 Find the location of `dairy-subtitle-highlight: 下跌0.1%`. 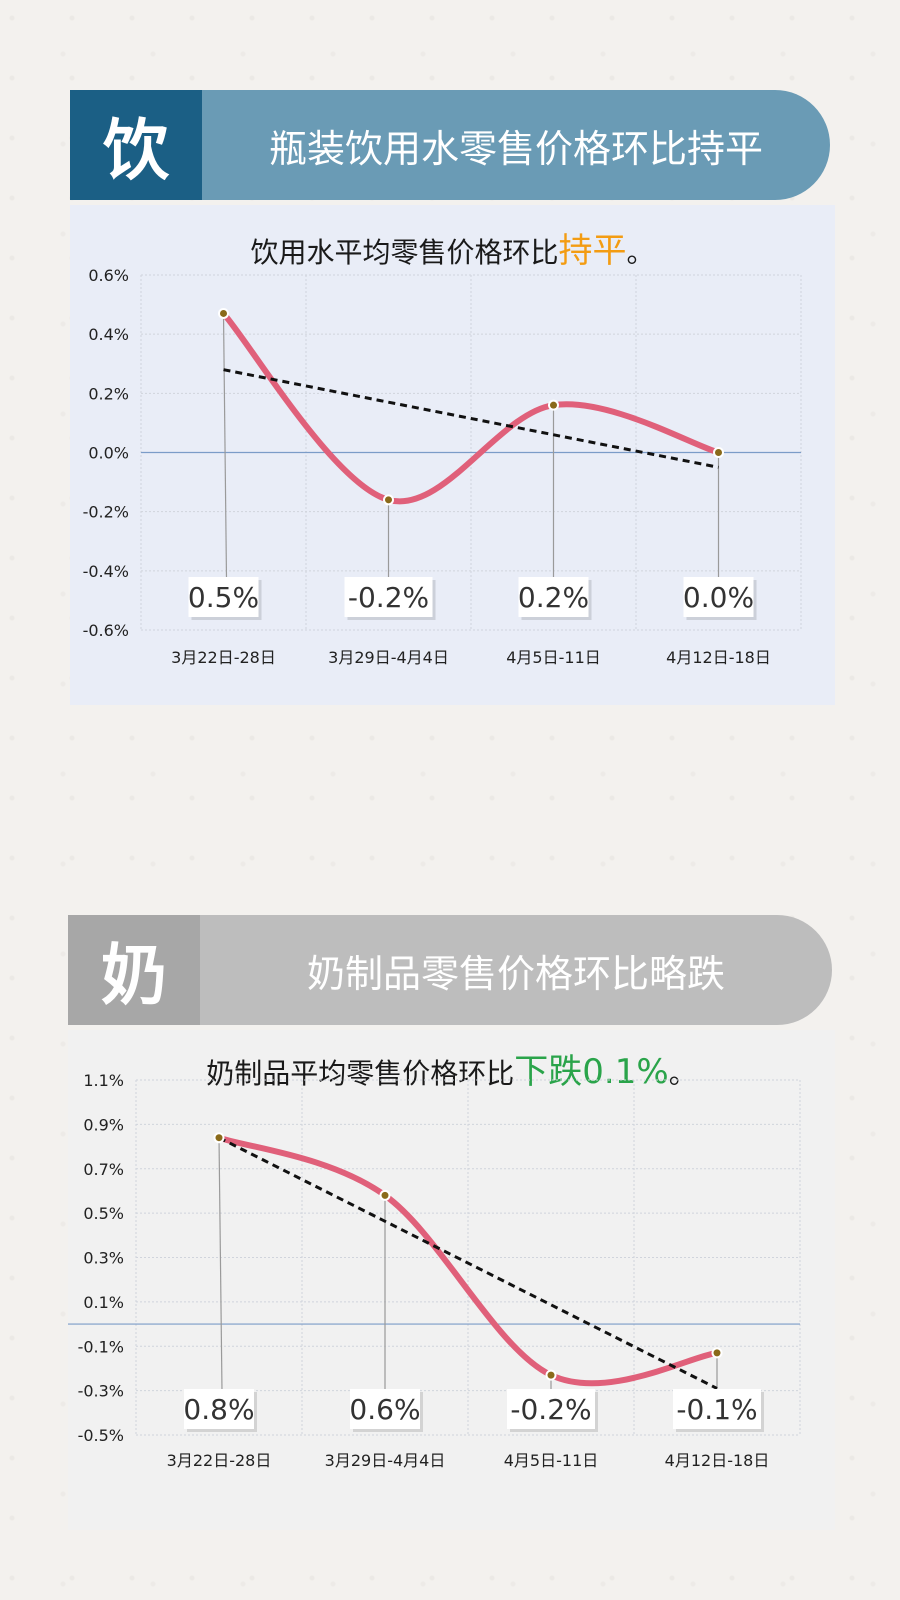

dairy-subtitle-highlight: 下跌0.1% is located at coordinates (591, 1072).